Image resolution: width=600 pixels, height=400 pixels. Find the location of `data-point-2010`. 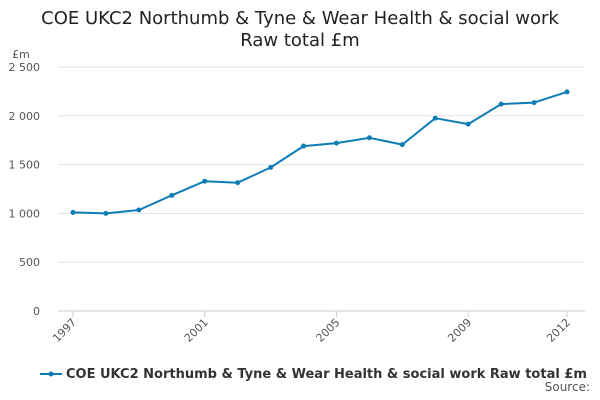

data-point-2010 is located at coordinates (501, 104).